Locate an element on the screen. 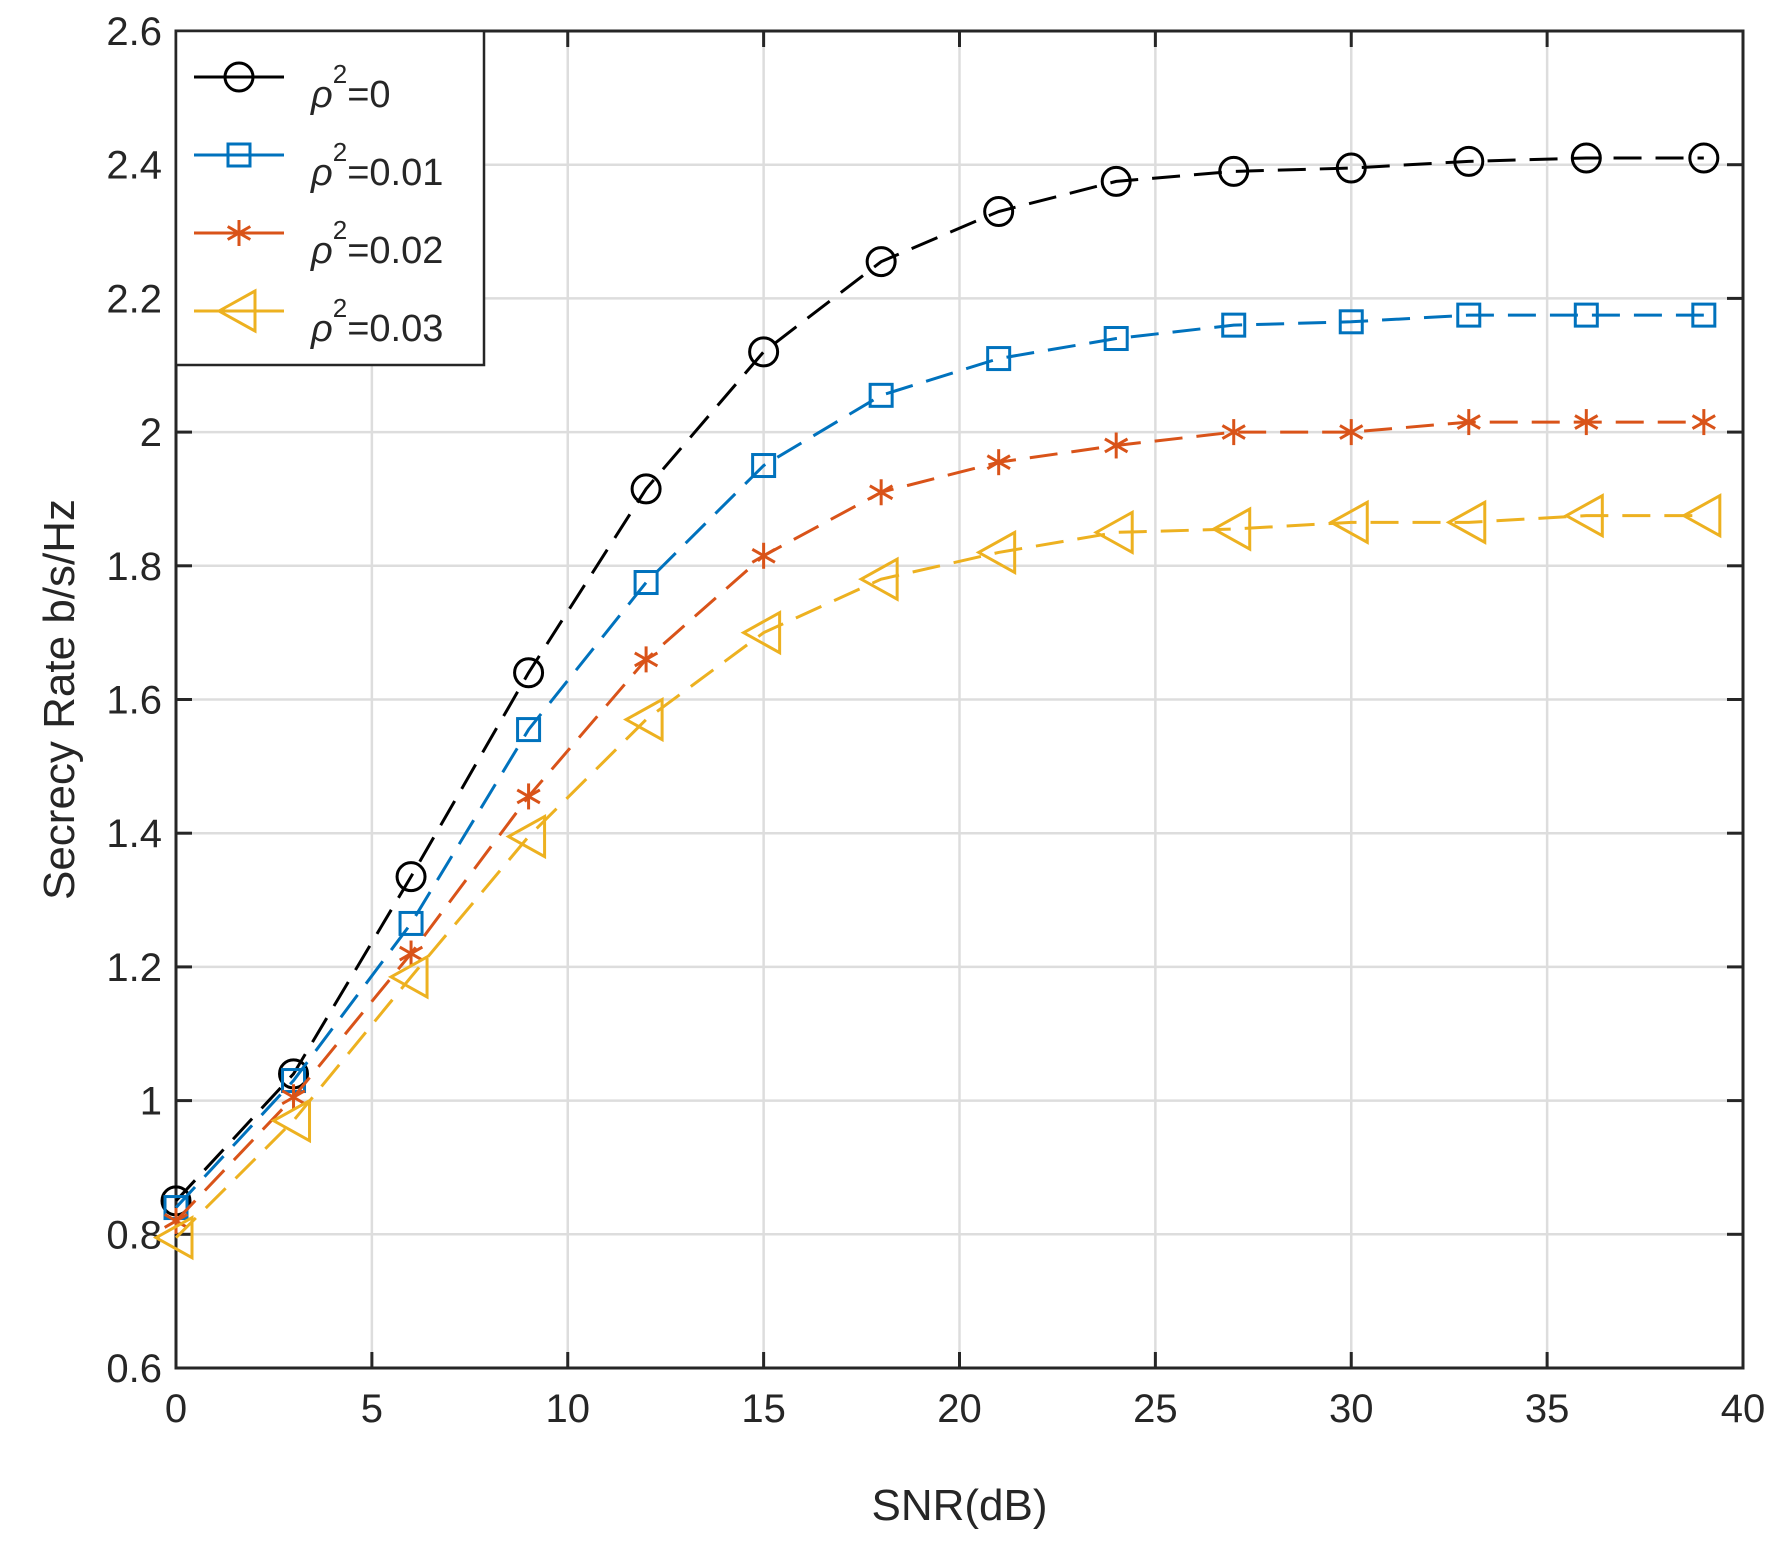 This screenshot has height=1542, width=1773. y-tick-label: 1 is located at coordinates (151, 1102).